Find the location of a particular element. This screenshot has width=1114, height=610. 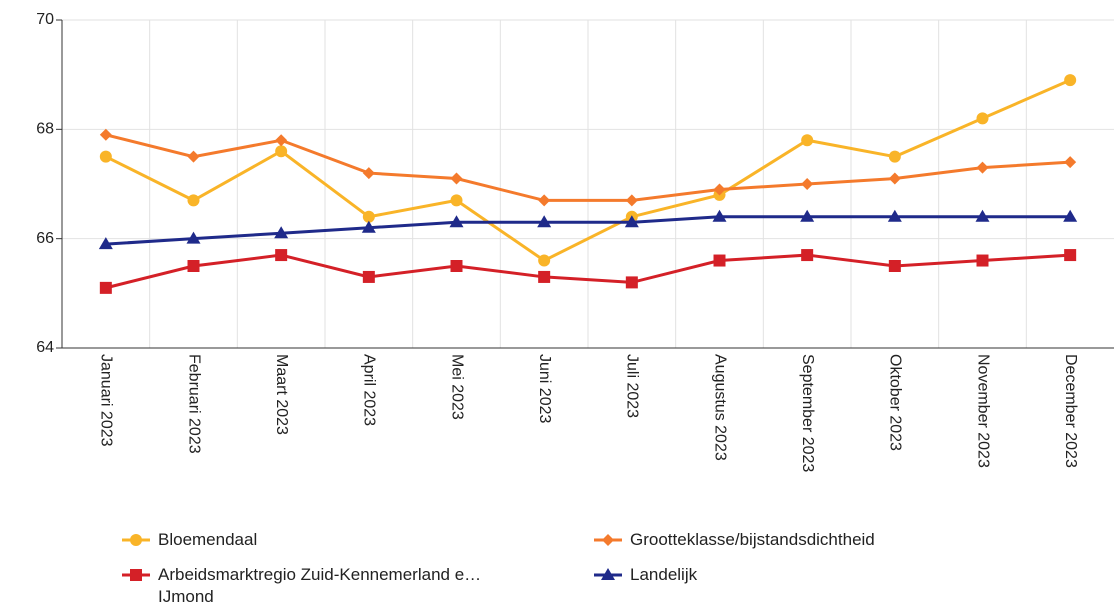

x-tick-label: Oktober 2023 is located at coordinates (895, 402).